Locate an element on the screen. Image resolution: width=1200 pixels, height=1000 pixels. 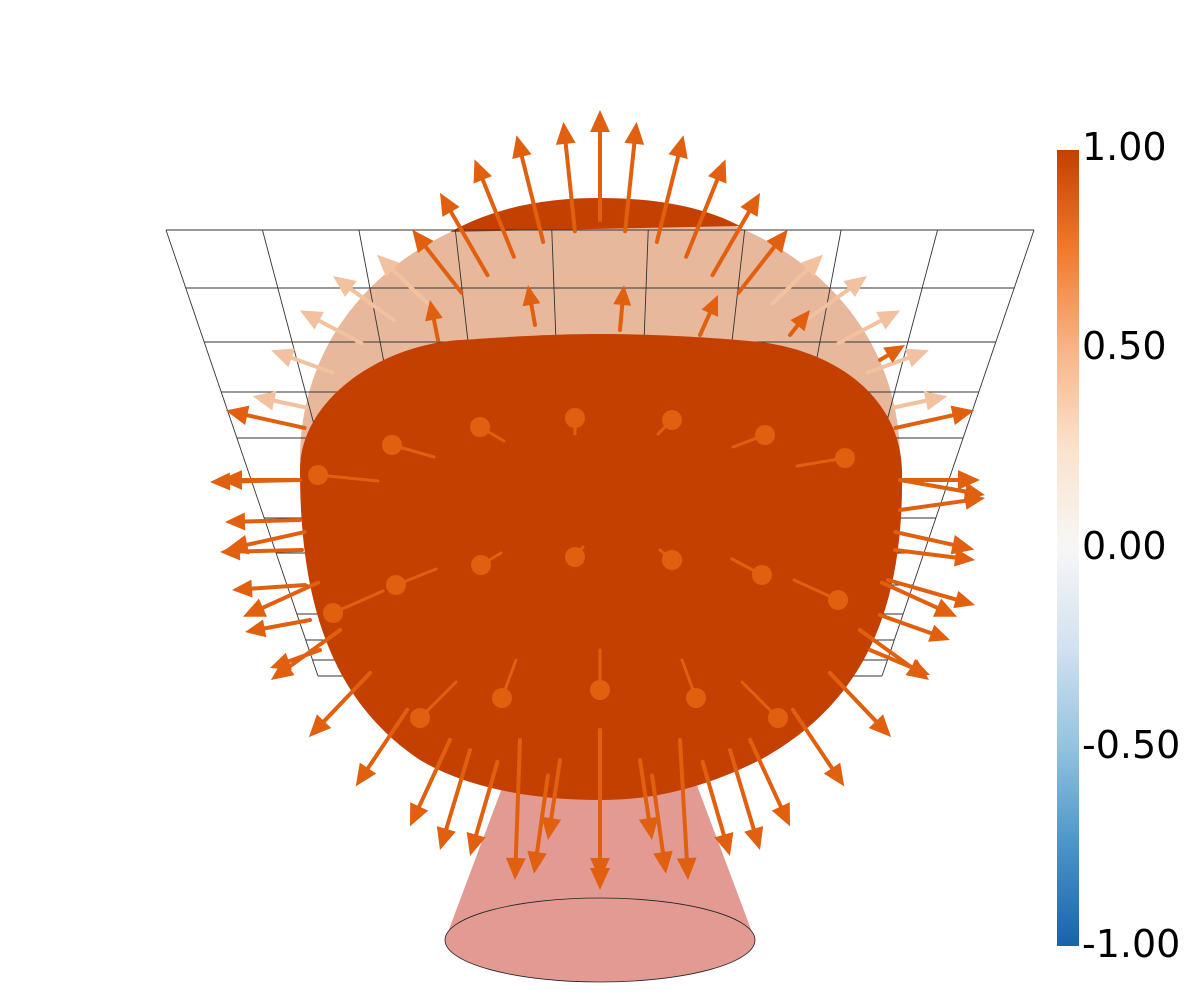
colorbar-label-max: 1.00 is located at coordinates (1124, 147).